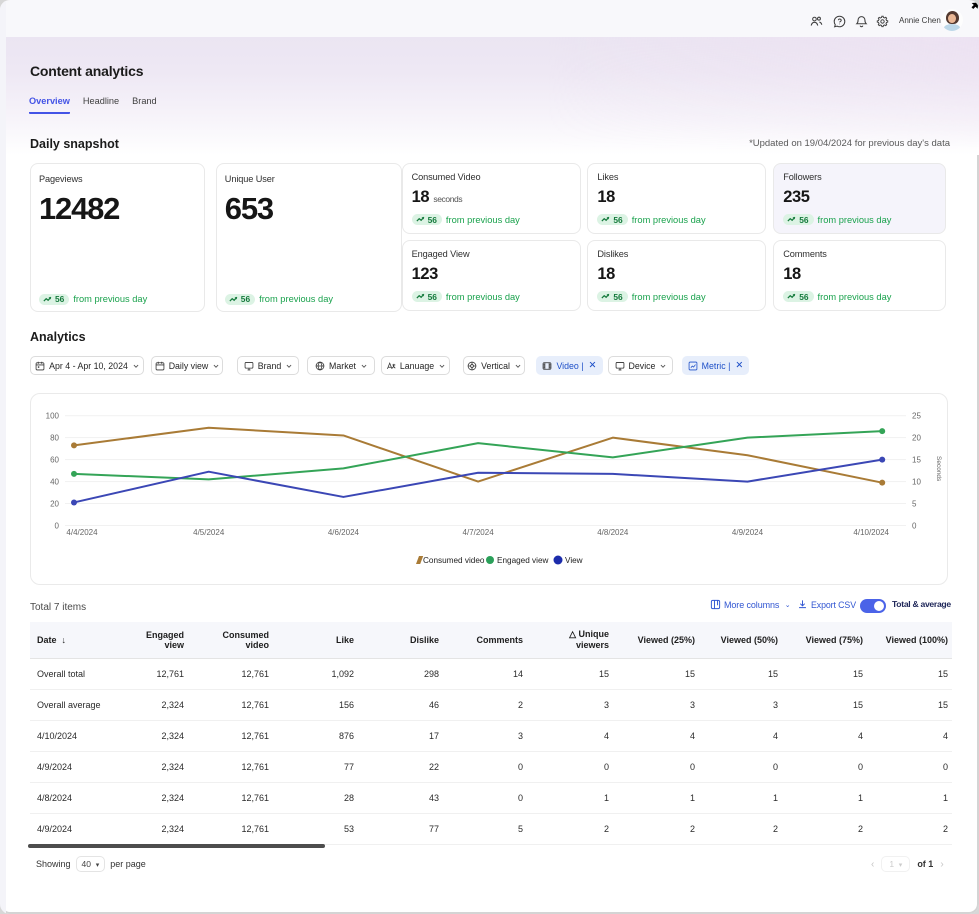 The image size is (979, 914). What do you see at coordinates (523, 560) in the screenshot?
I see `svg-text: Engaged view` at bounding box center [523, 560].